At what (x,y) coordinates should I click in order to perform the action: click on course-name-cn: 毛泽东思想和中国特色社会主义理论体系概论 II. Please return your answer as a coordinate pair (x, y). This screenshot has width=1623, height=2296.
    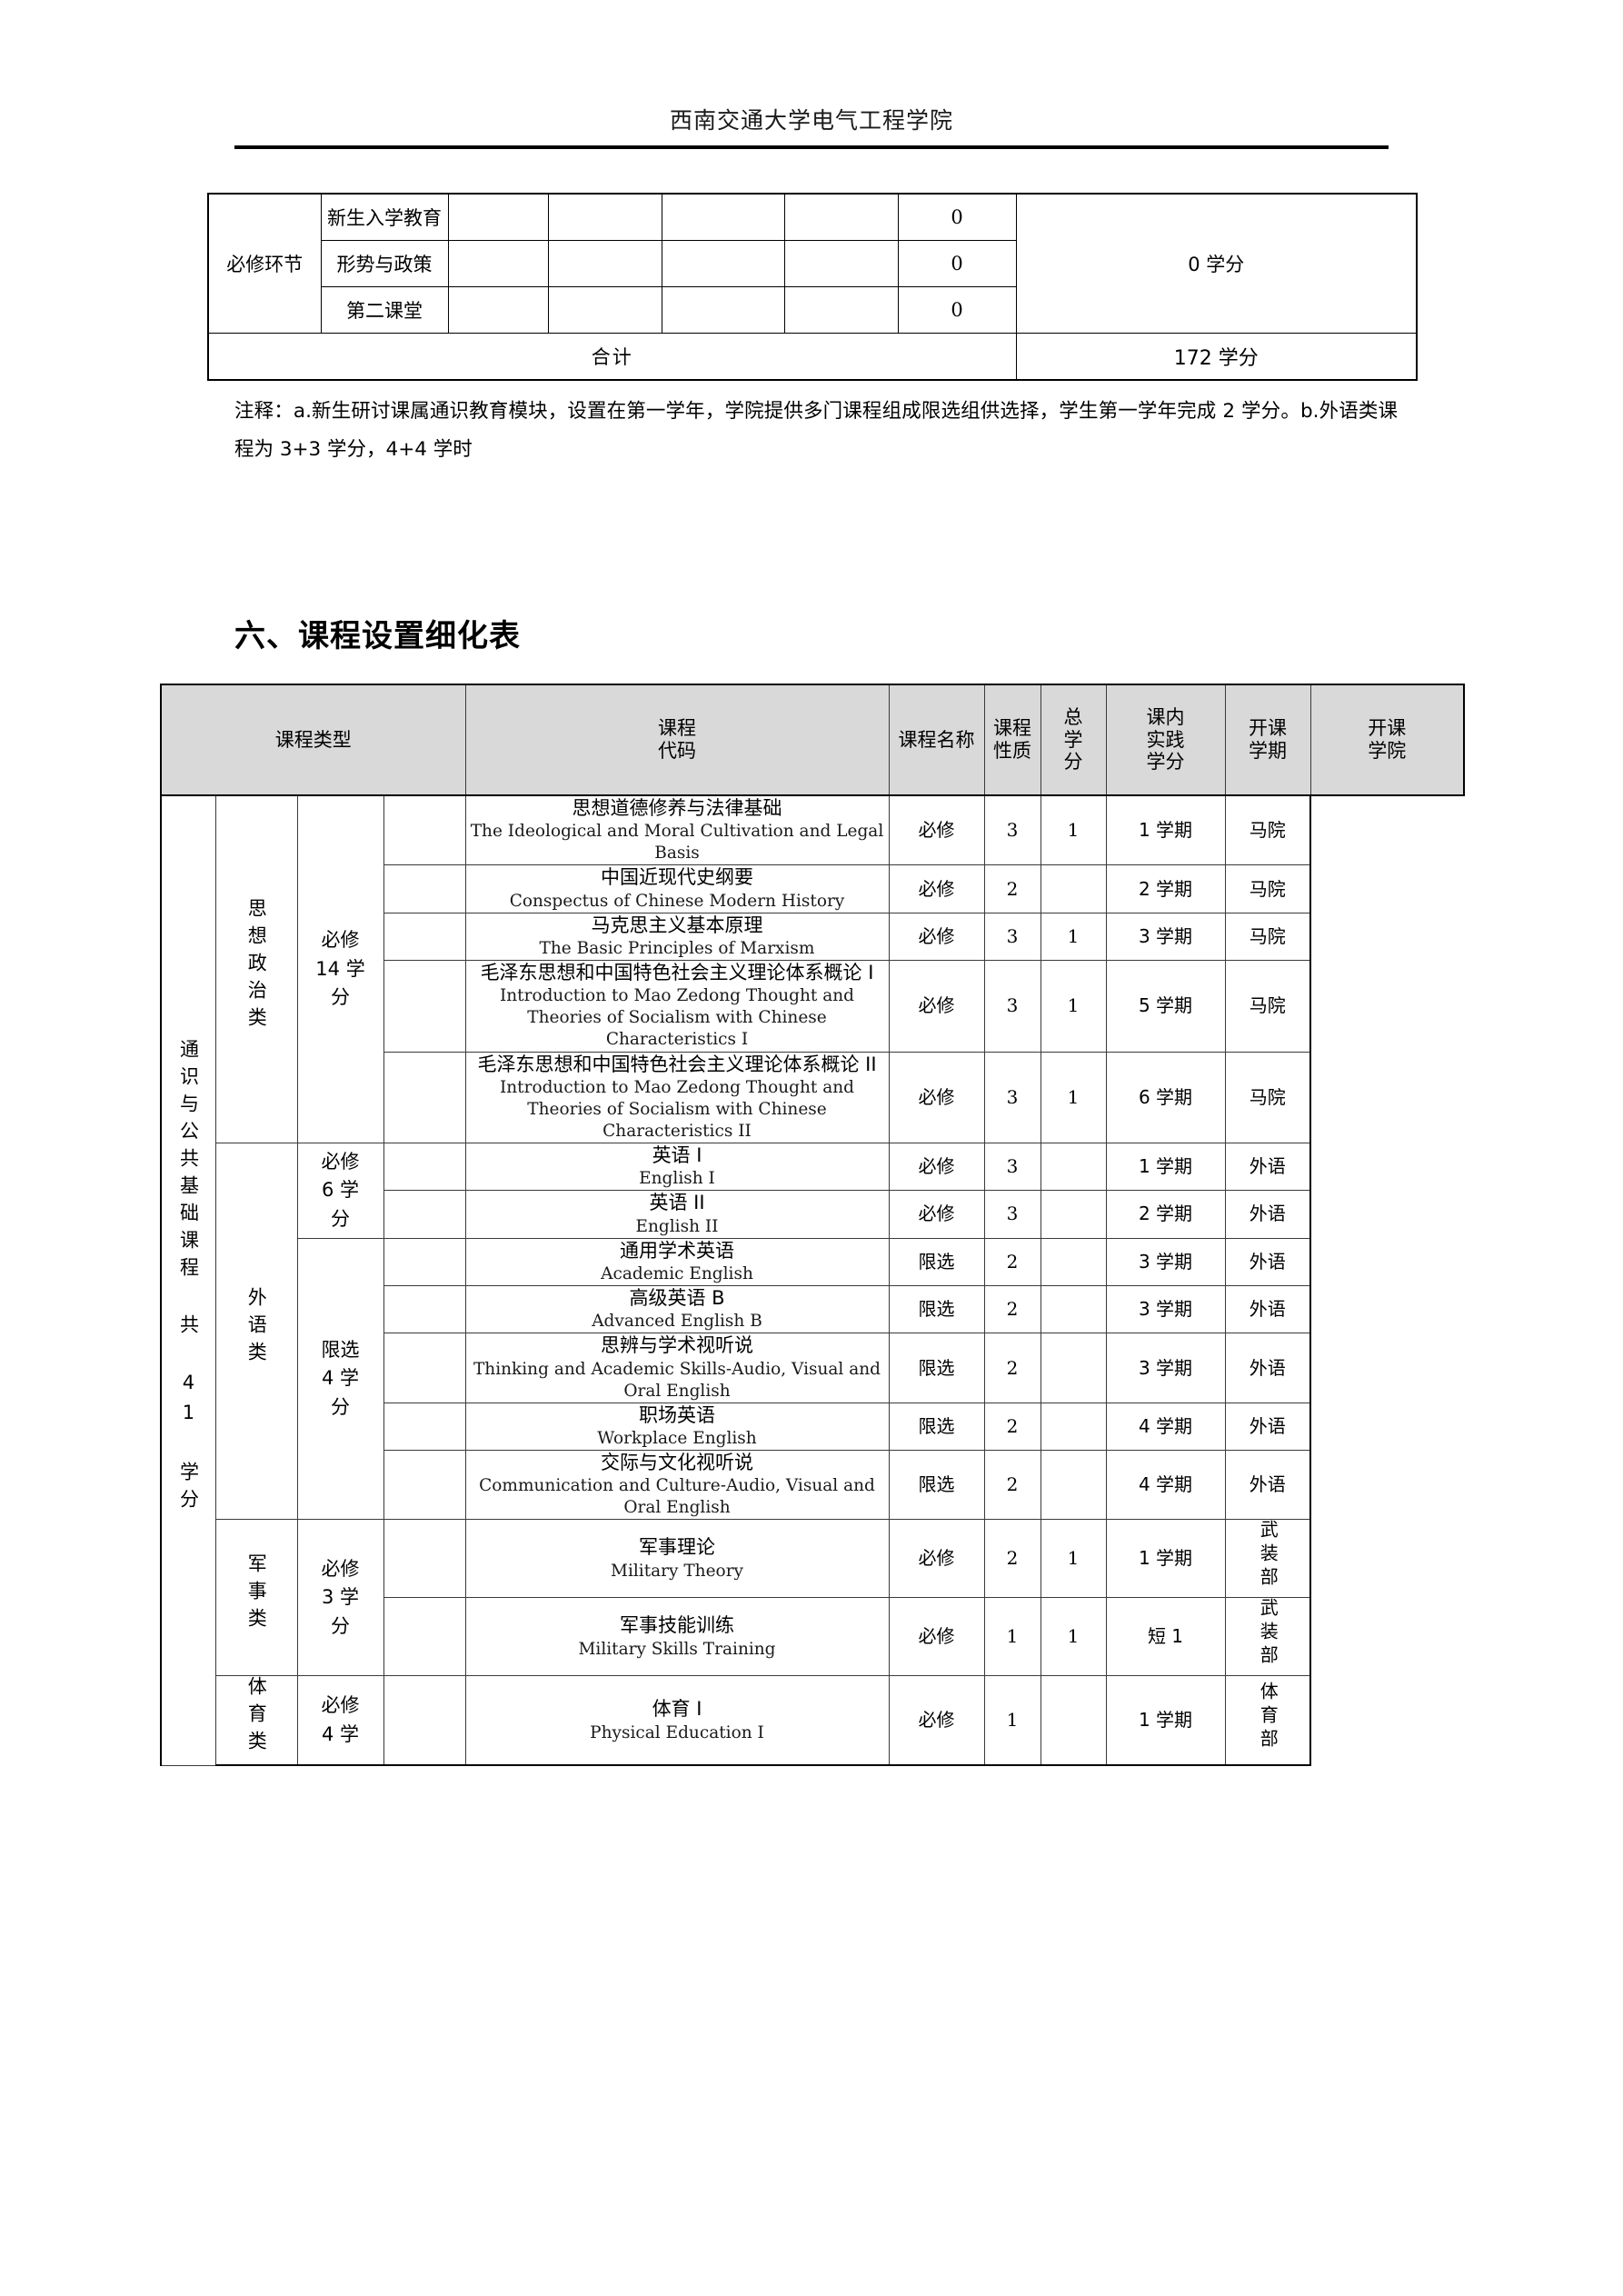
    Looking at the image, I should click on (677, 1064).